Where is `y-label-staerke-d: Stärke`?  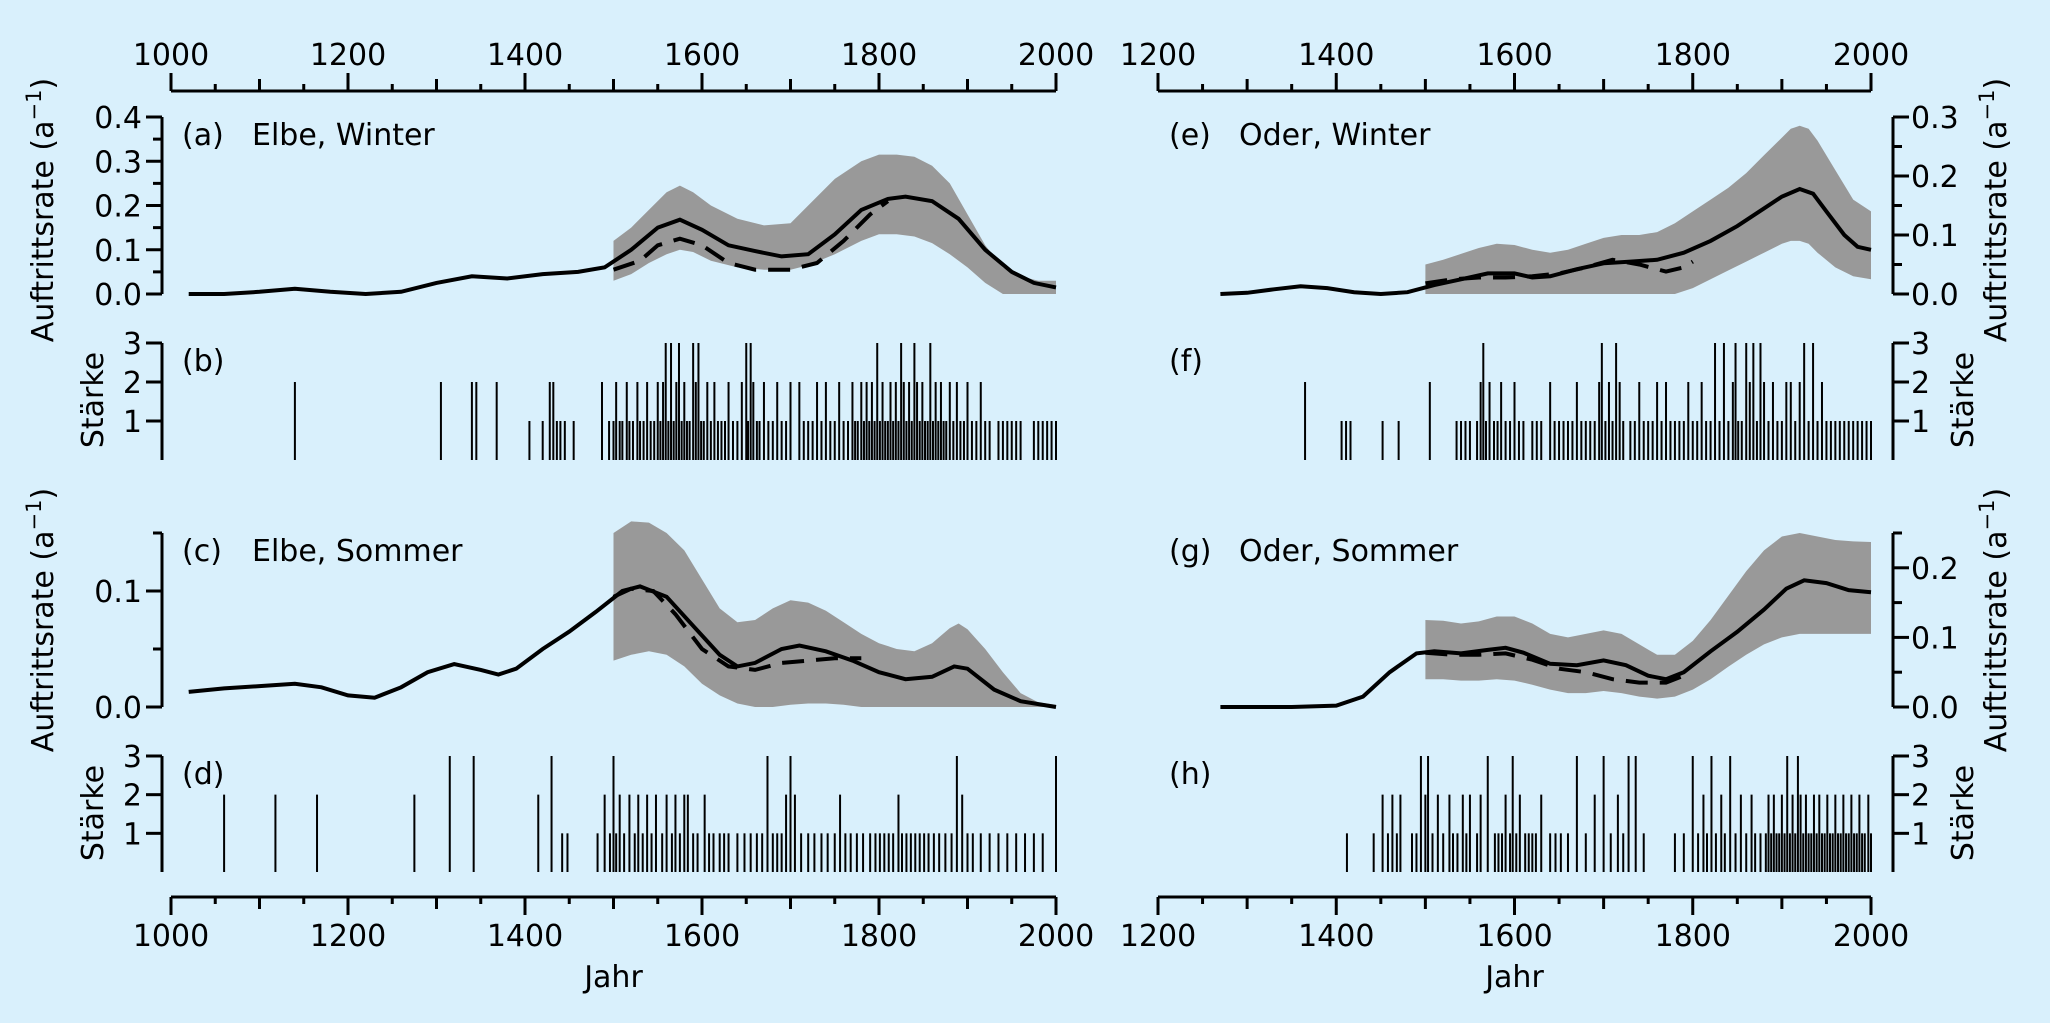 y-label-staerke-d: Stärke is located at coordinates (93, 813).